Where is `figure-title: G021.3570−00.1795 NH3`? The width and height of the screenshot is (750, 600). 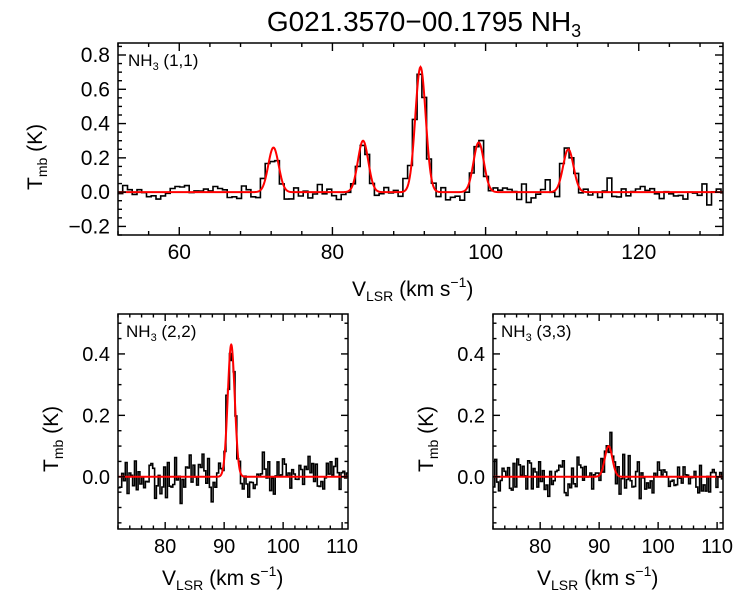 figure-title: G021.3570−00.1795 NH3 is located at coordinates (424, 23).